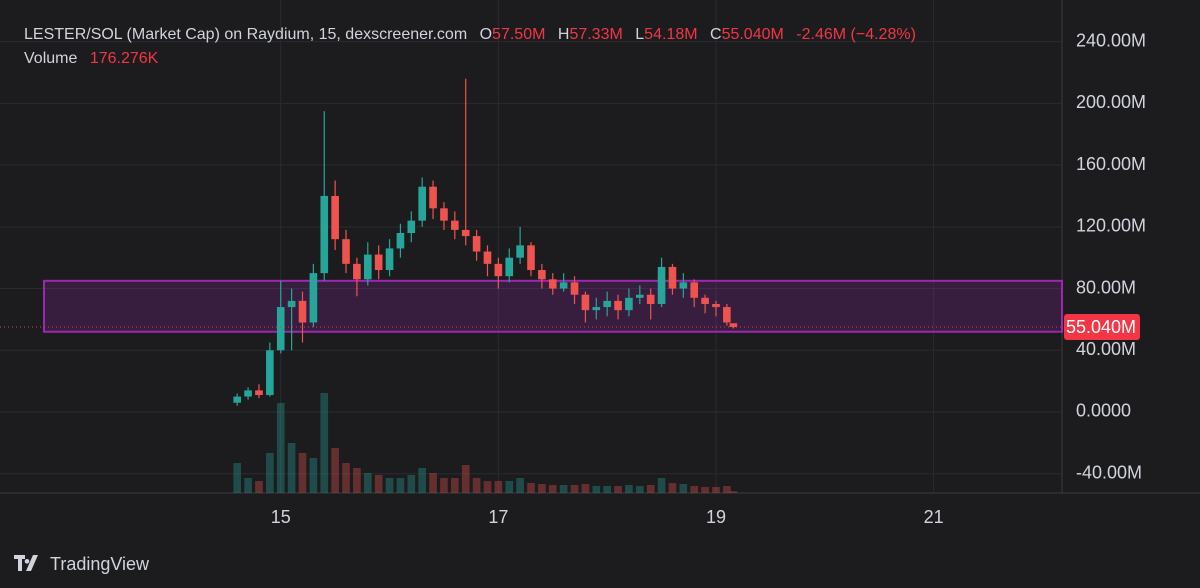 Image resolution: width=1200 pixels, height=588 pixels. What do you see at coordinates (498, 517) in the screenshot?
I see `x-tick-label: 17` at bounding box center [498, 517].